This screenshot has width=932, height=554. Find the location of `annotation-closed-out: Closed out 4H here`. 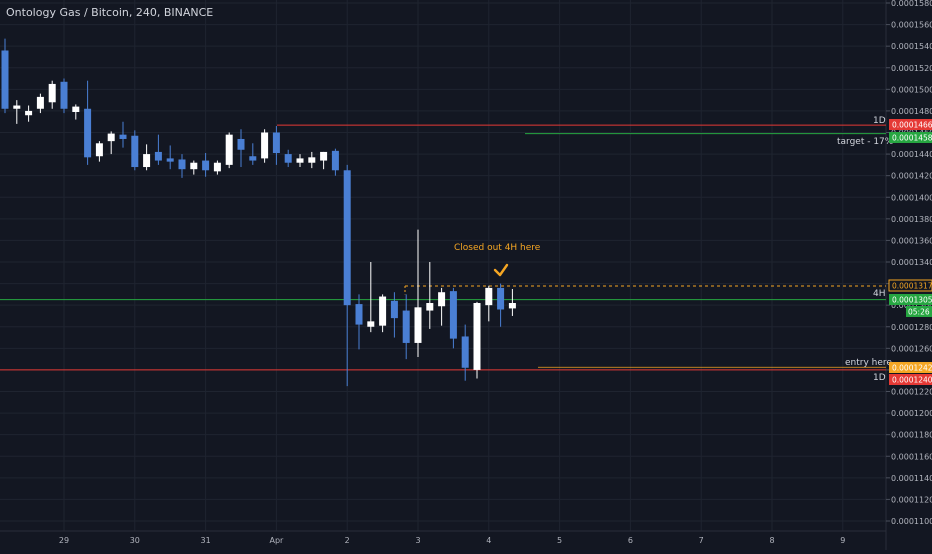

annotation-closed-out: Closed out 4H here is located at coordinates (497, 248).